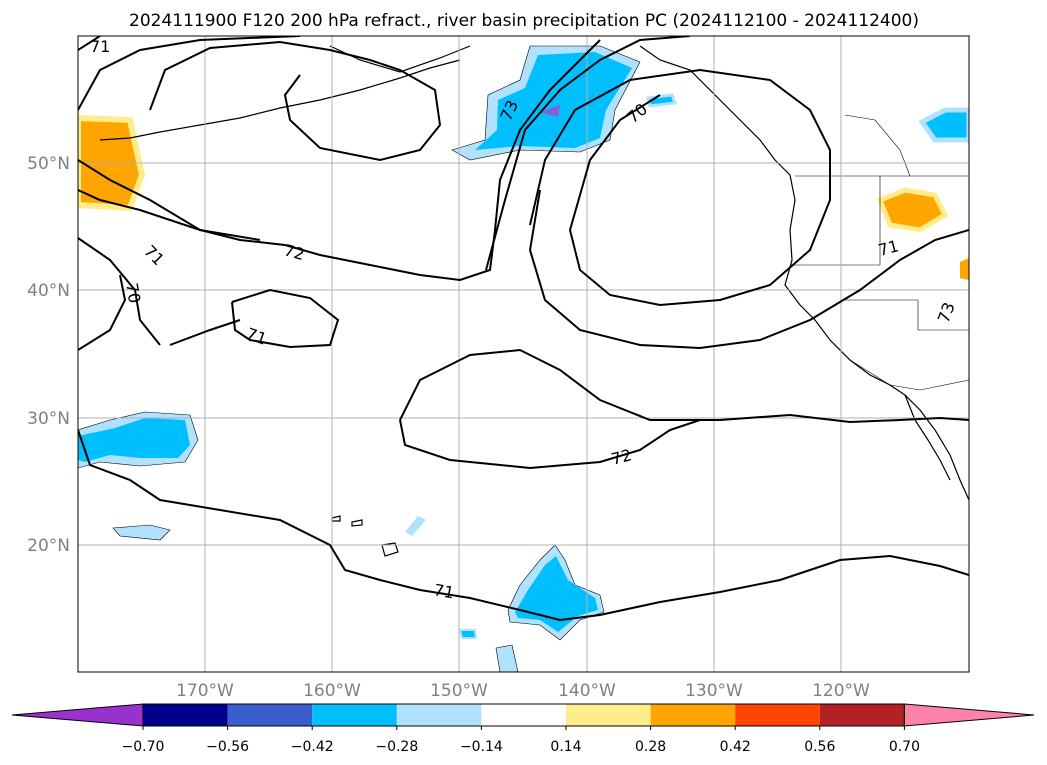  I want to click on shade-positive-edge, so click(964, 269).